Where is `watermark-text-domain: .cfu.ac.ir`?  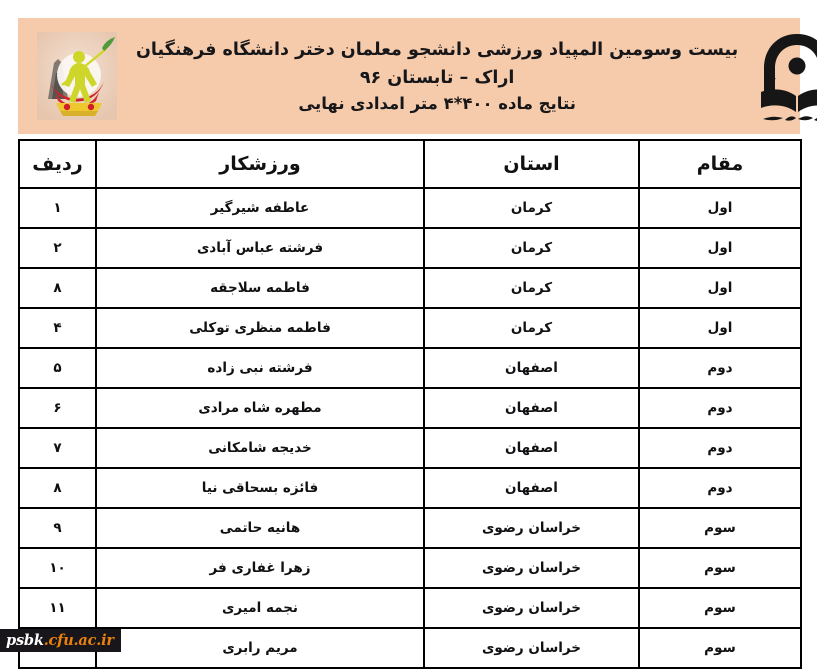 watermark-text-domain: .cfu.ac.ir is located at coordinates (78, 640).